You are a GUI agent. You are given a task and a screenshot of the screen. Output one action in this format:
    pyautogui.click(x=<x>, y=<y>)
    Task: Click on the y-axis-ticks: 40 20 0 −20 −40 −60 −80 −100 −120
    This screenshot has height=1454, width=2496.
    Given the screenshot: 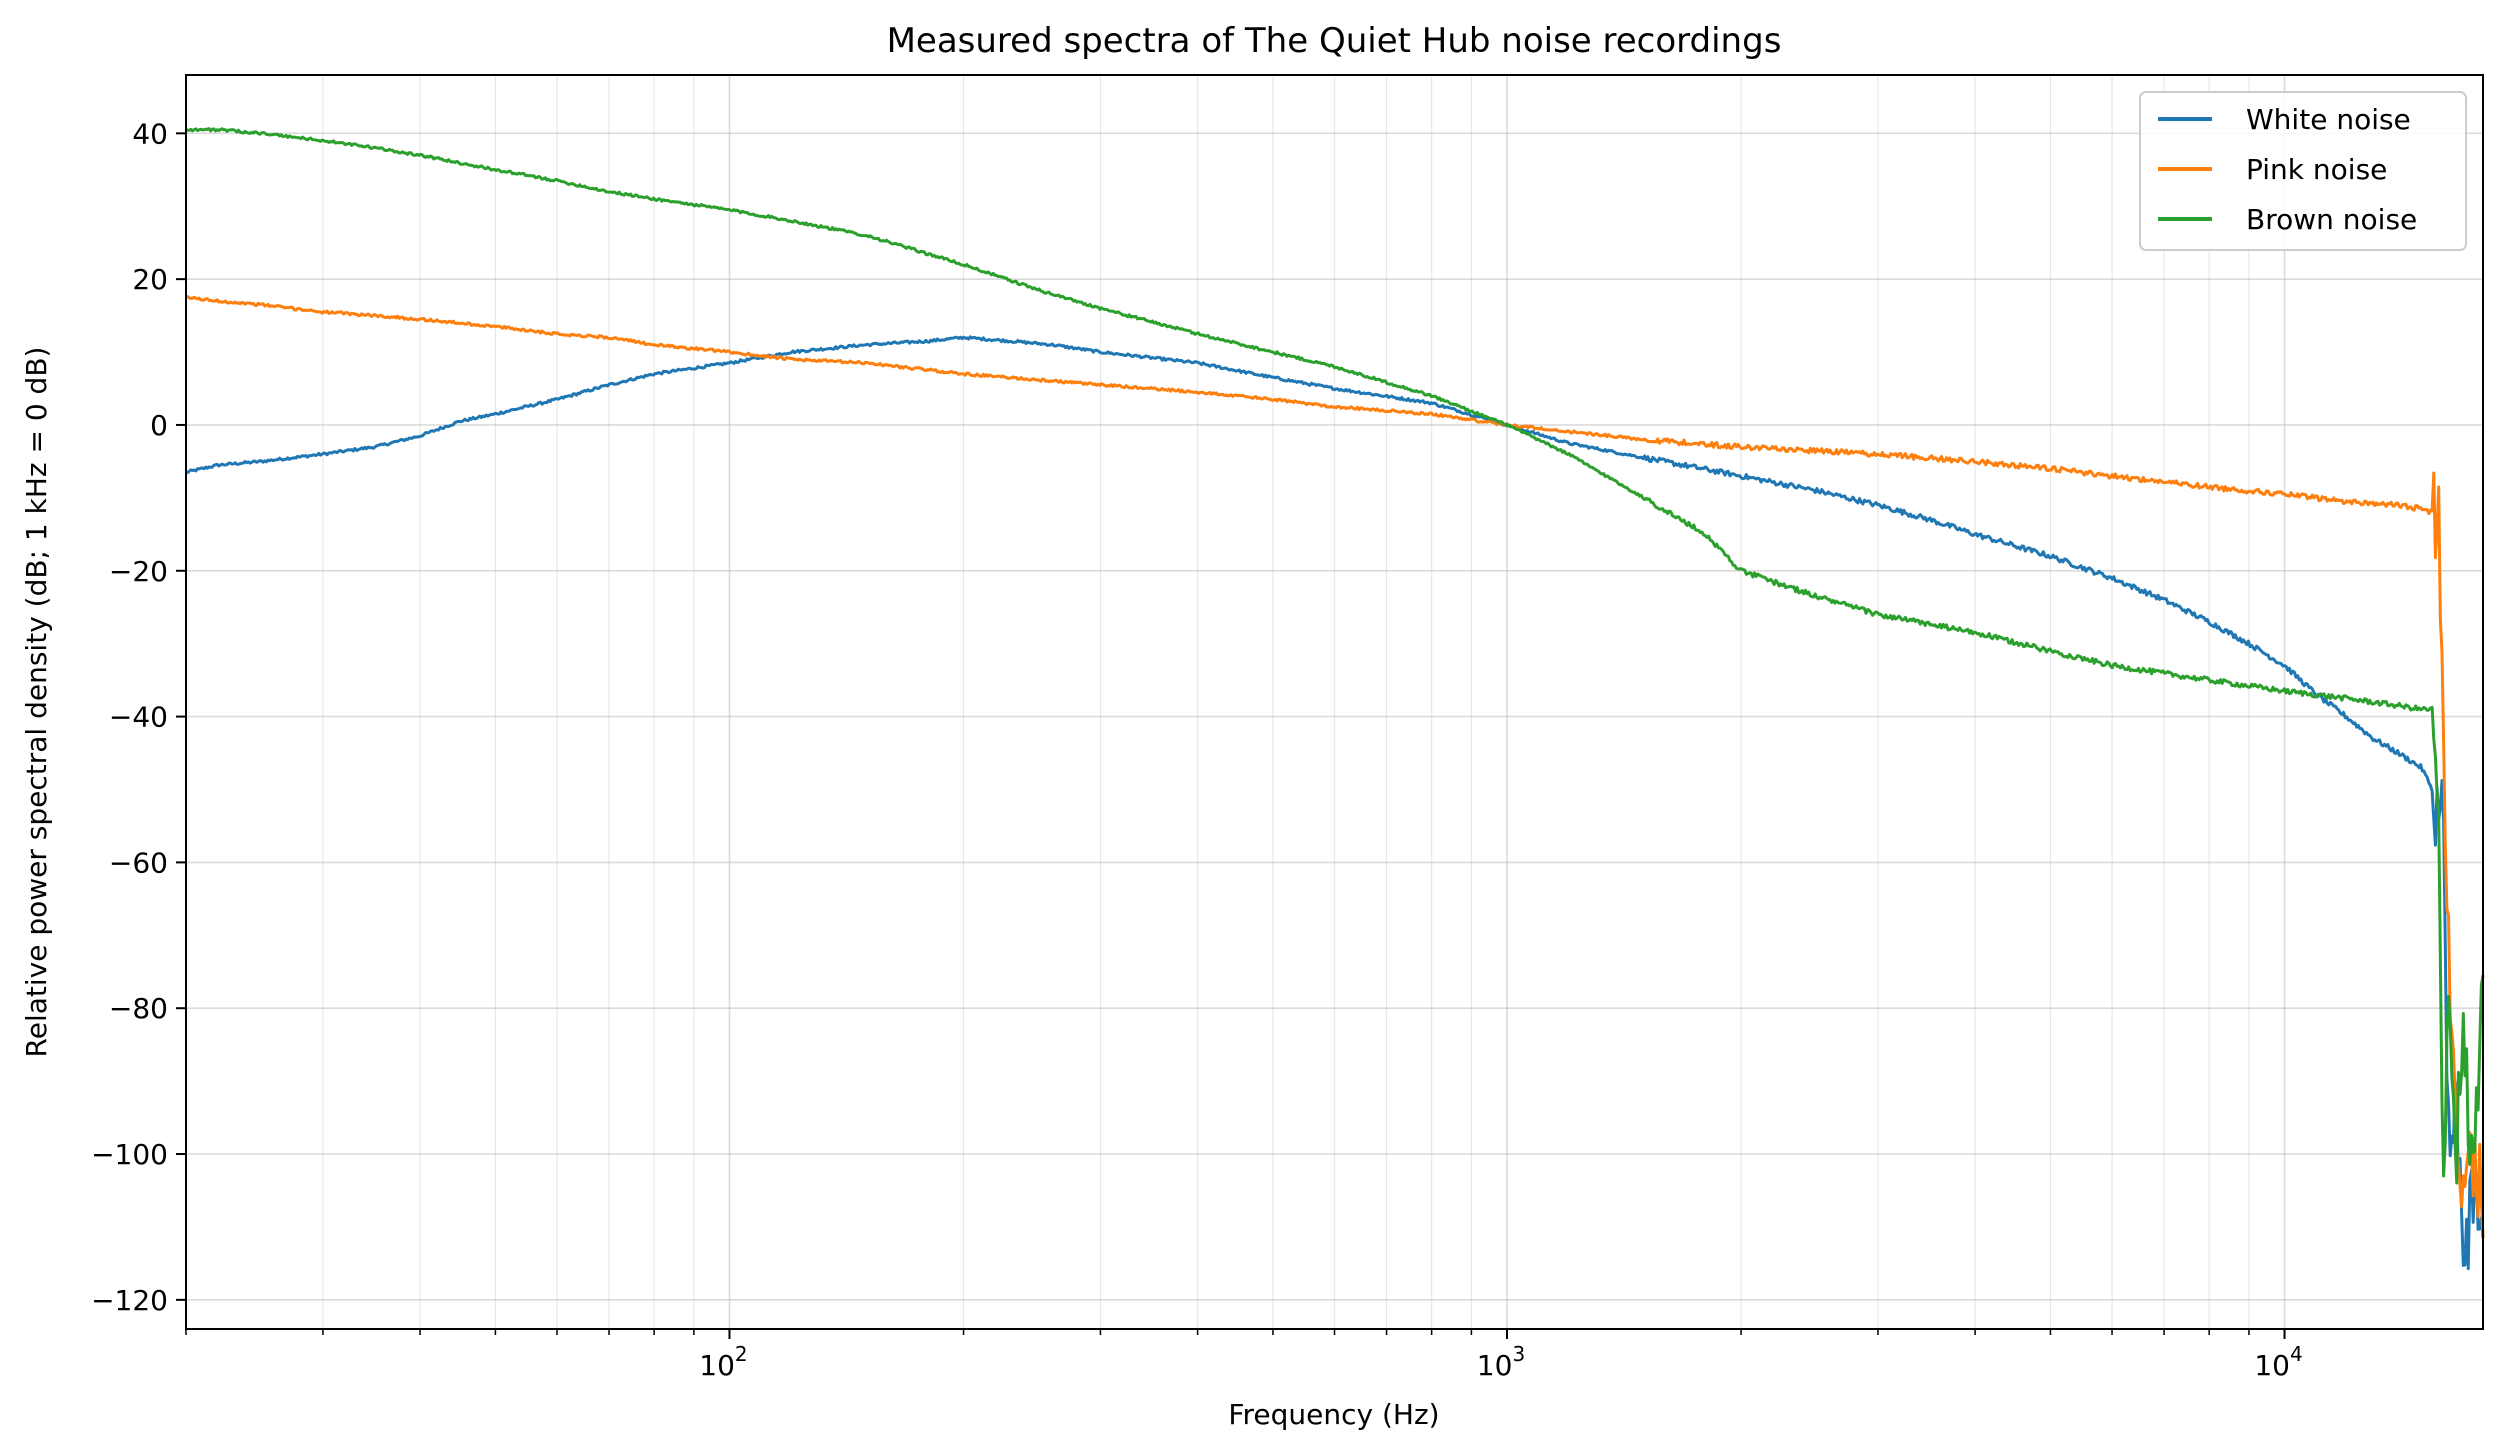 What is the action you would take?
    pyautogui.click(x=138, y=717)
    